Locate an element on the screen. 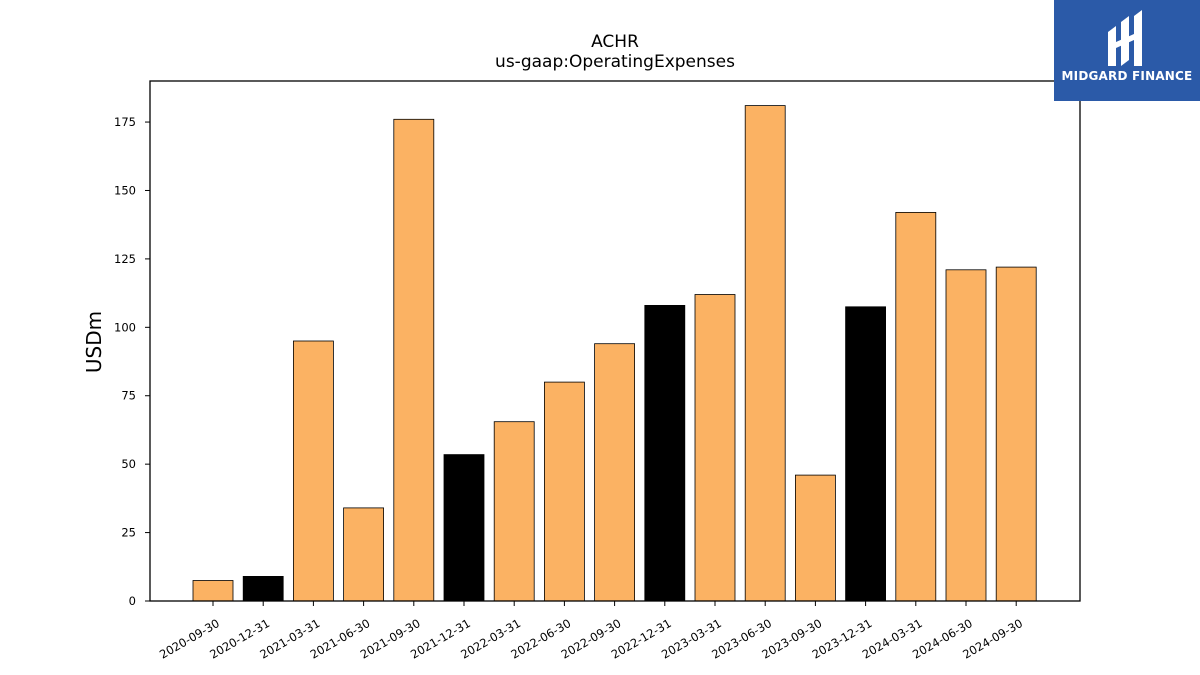 The image size is (1200, 675). y-axis-label: USDm is located at coordinates (94, 342).